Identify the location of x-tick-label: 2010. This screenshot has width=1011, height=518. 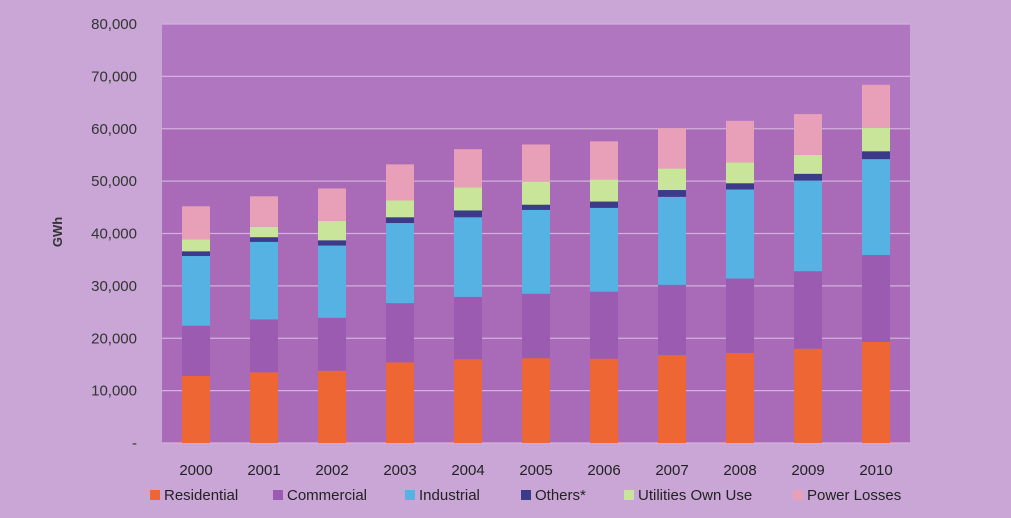
(875, 470).